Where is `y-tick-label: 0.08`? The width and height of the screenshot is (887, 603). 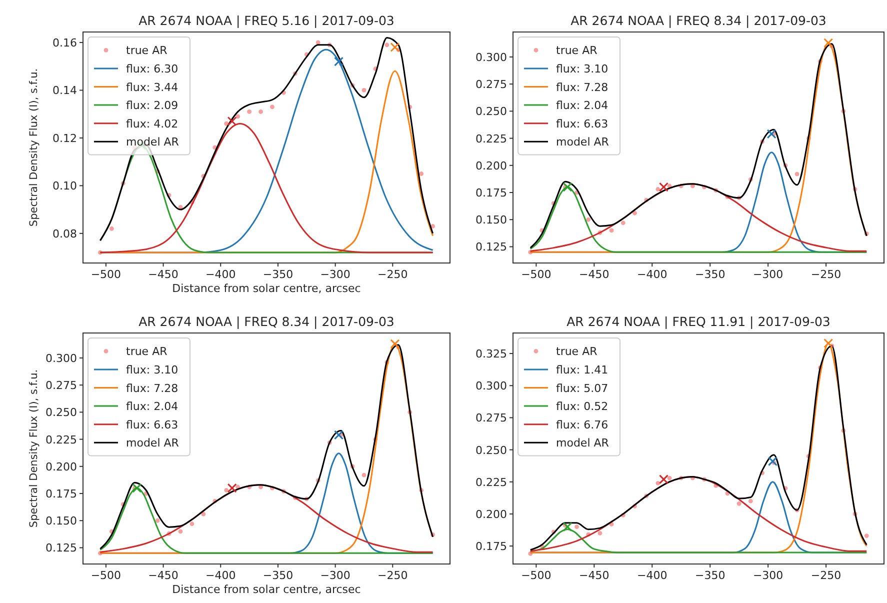 y-tick-label: 0.08 is located at coordinates (64, 233).